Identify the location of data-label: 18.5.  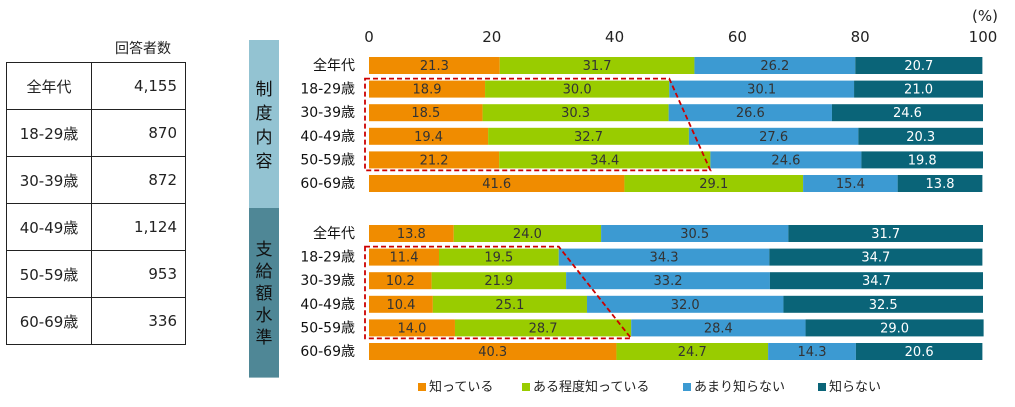
(425, 113).